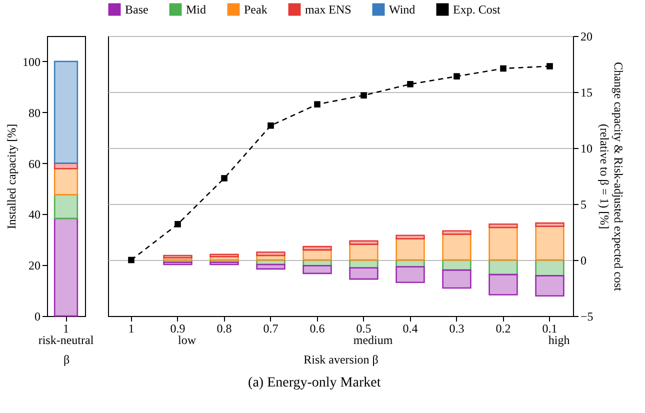 This screenshot has width=645, height=413. I want to click on x-tick-label: 0.5, so click(364, 329).